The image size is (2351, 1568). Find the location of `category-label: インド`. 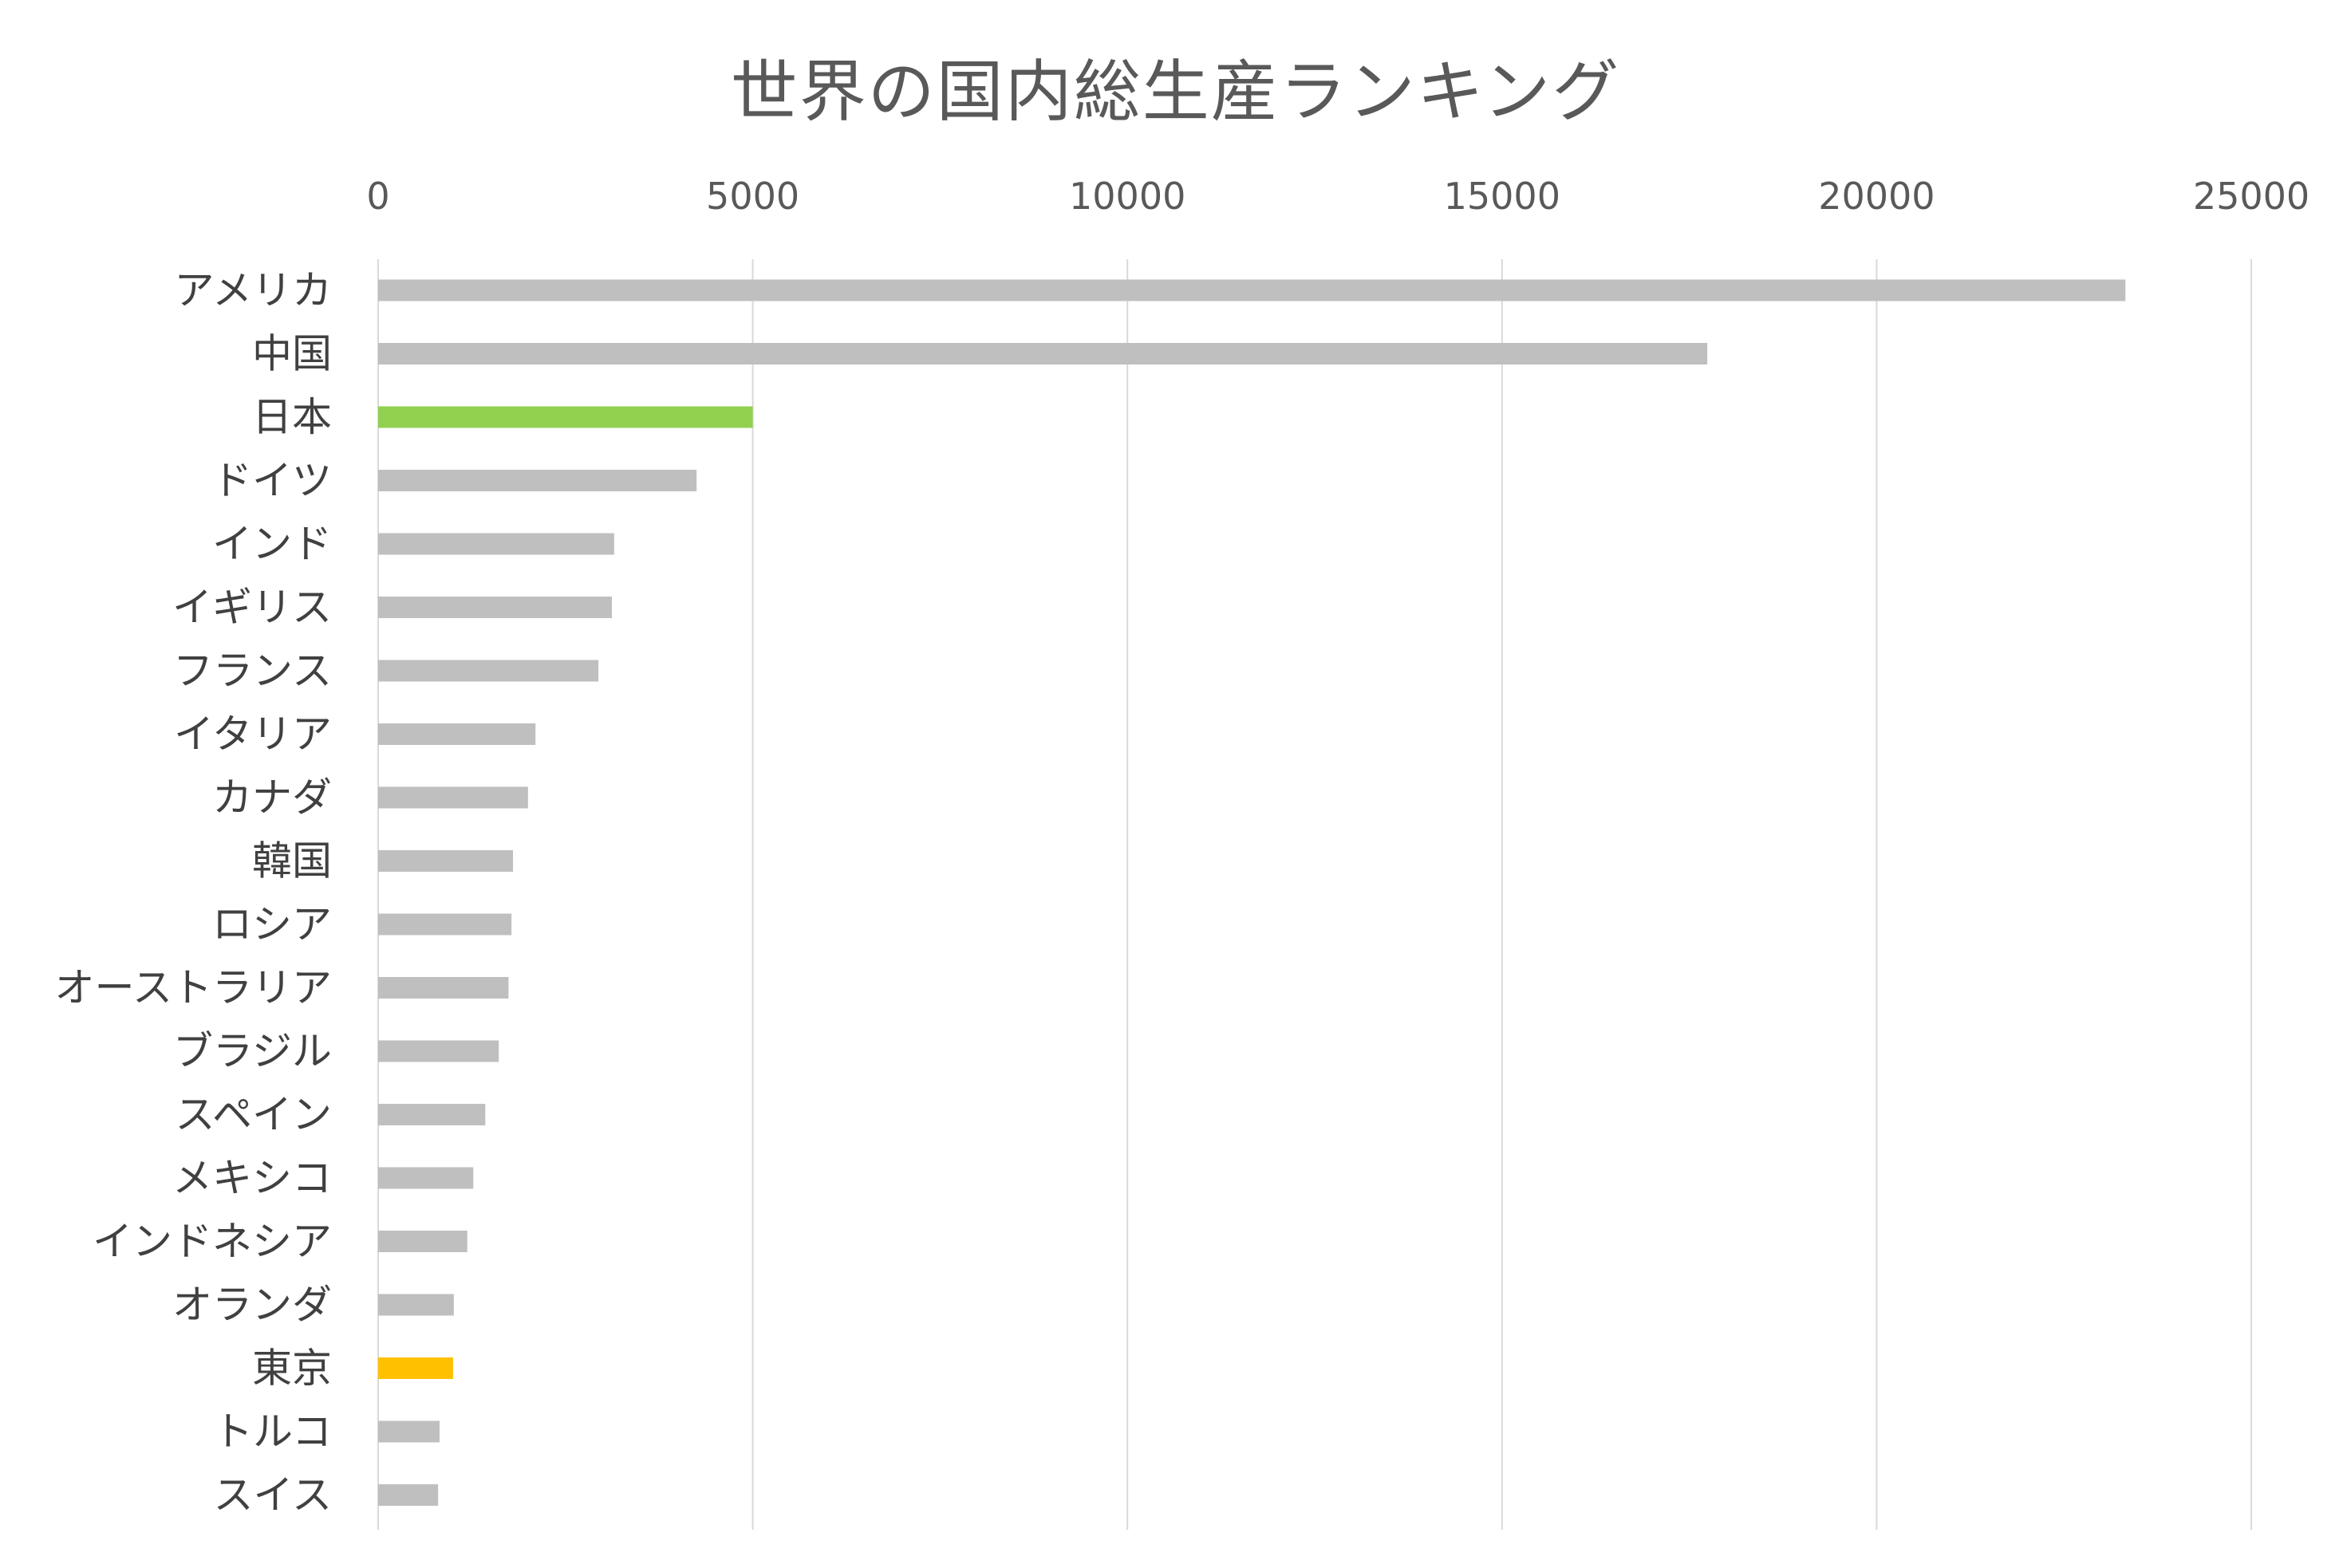

category-label: インド is located at coordinates (272, 544).